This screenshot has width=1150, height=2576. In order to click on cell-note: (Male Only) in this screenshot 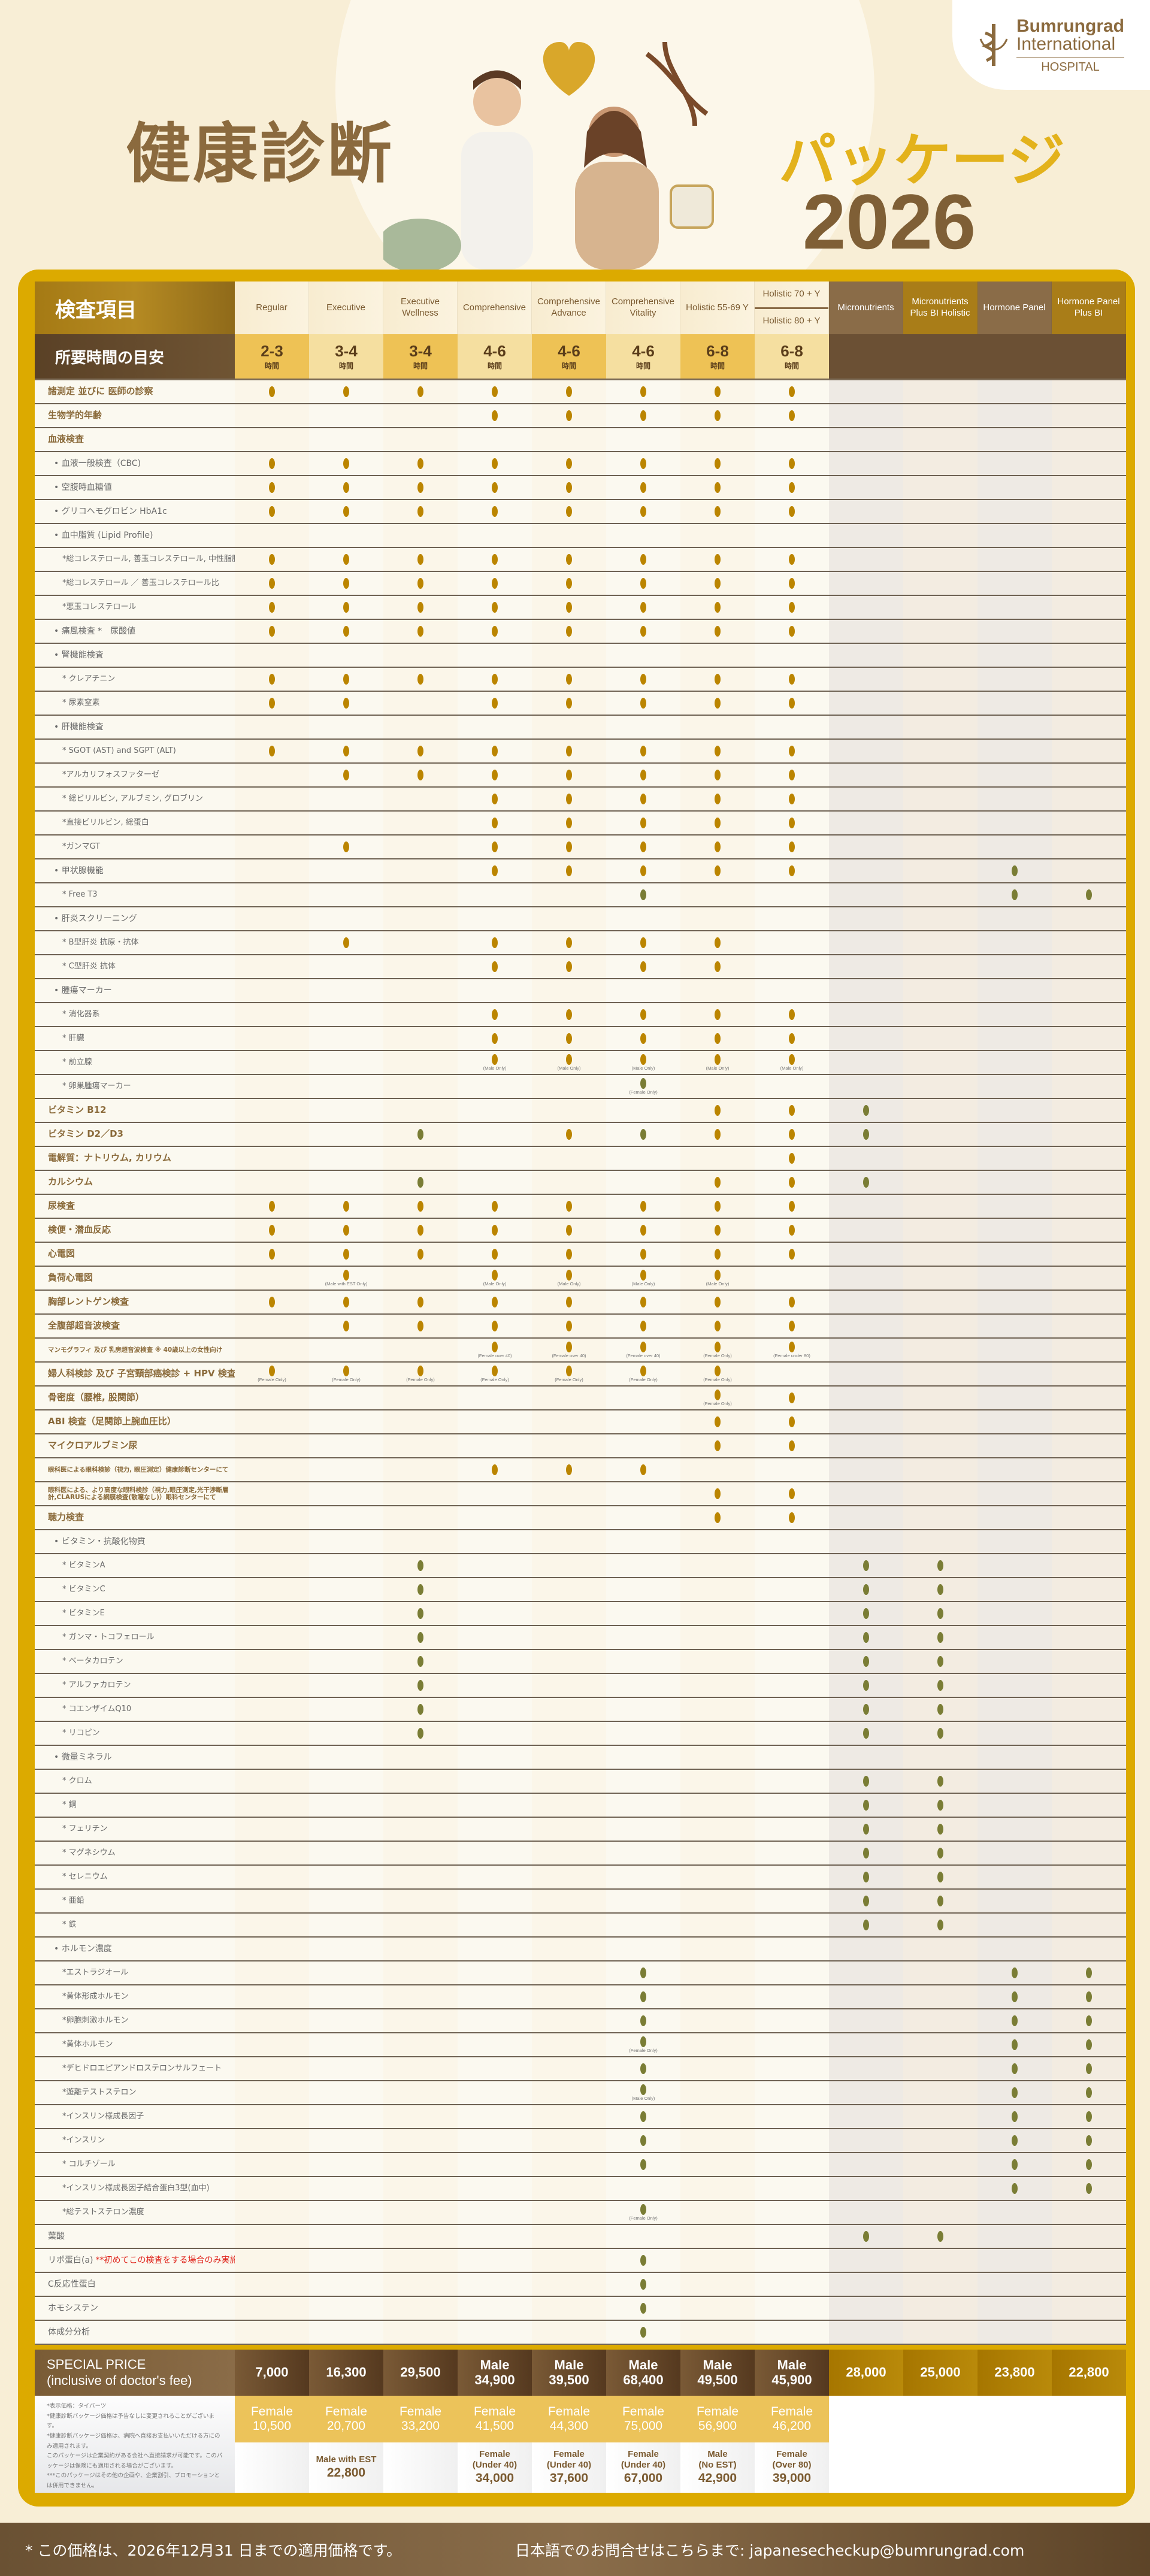, I will do `click(792, 1068)`.